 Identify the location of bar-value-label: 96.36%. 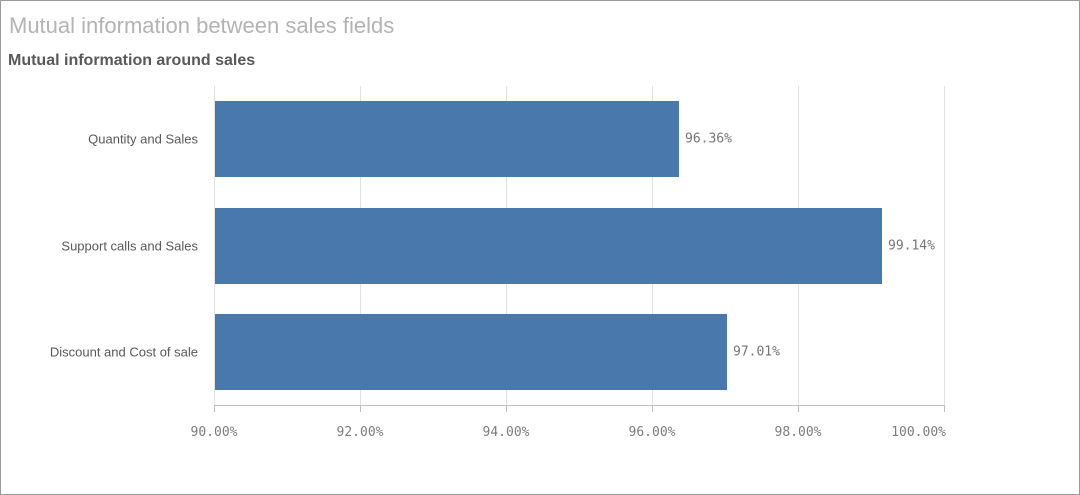
(708, 139).